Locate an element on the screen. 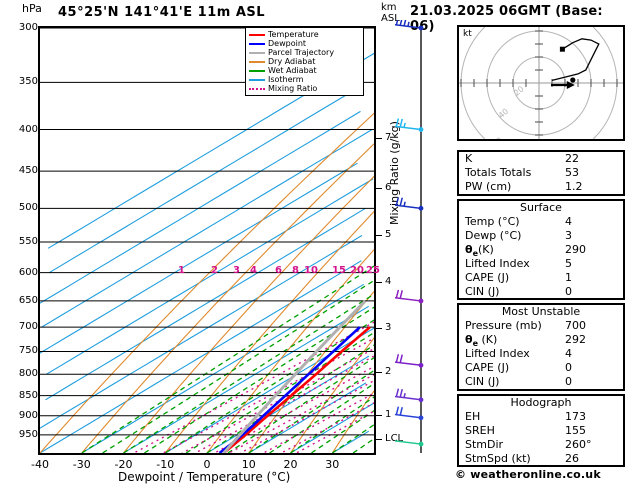 The image size is (629, 486). height-axis: 1 2 3 4 5 6 7 LCL is located at coordinates (390, 240).